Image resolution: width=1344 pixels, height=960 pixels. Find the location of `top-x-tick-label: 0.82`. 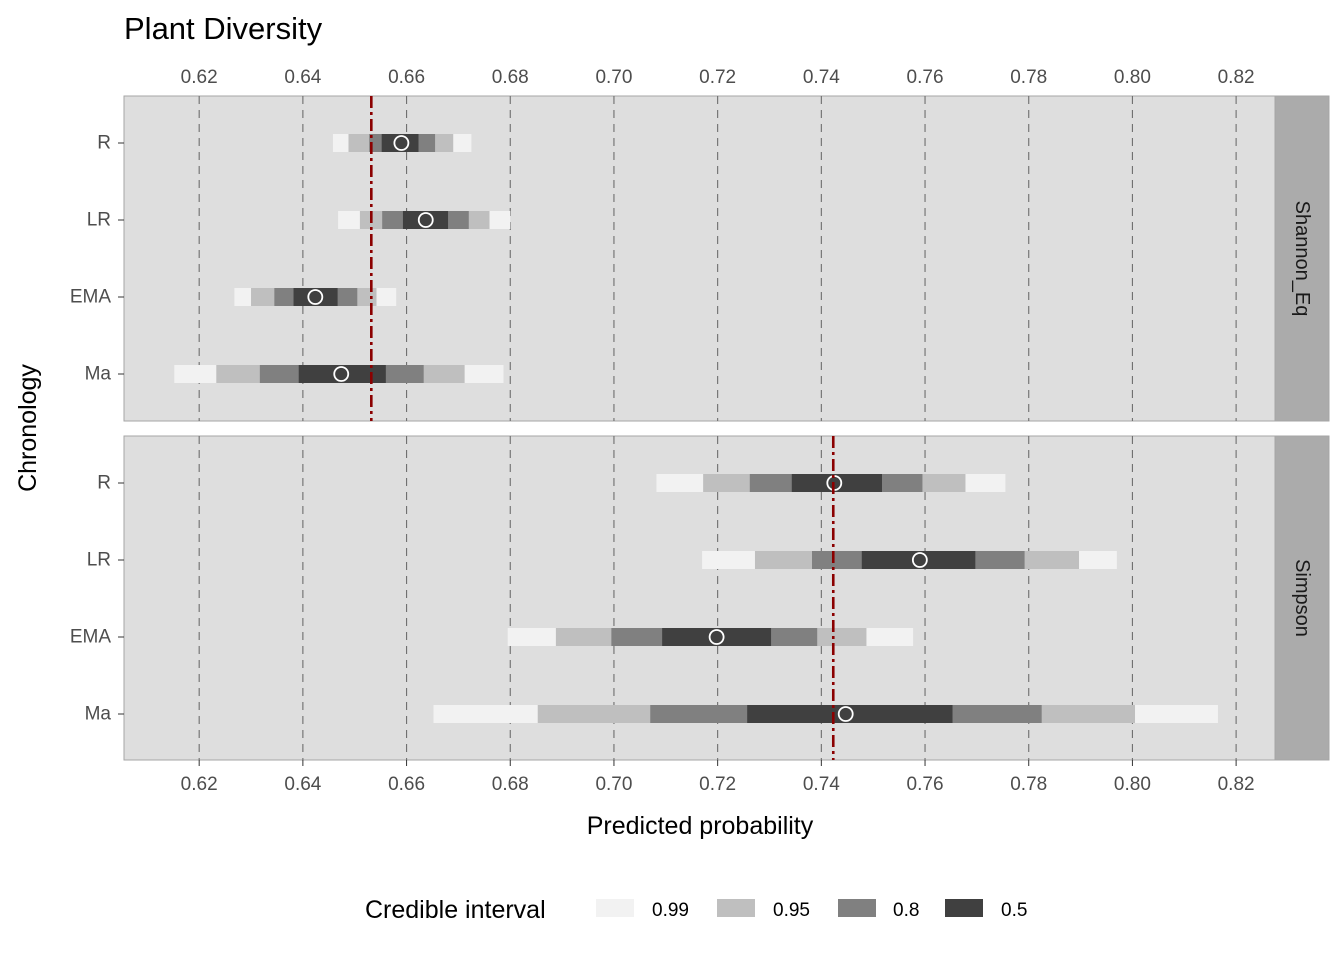

top-x-tick-label: 0.82 is located at coordinates (1236, 77).